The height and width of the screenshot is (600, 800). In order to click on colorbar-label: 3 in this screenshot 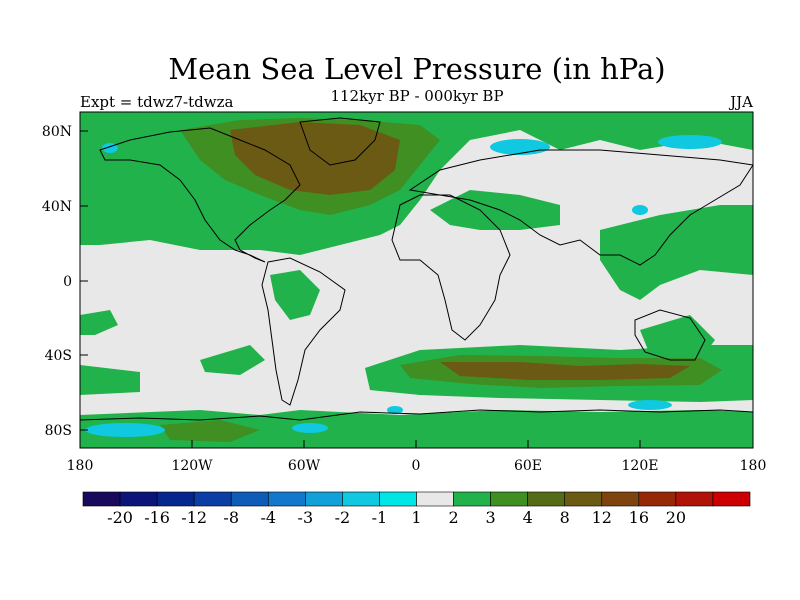, I will do `click(491, 517)`.